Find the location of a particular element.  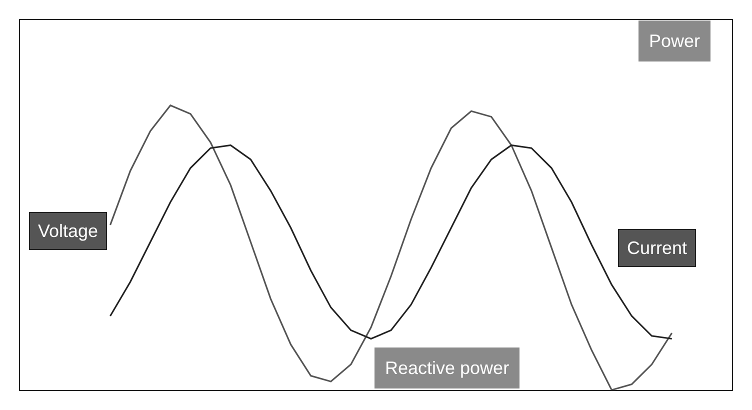

series-label: Voltage is located at coordinates (68, 231).